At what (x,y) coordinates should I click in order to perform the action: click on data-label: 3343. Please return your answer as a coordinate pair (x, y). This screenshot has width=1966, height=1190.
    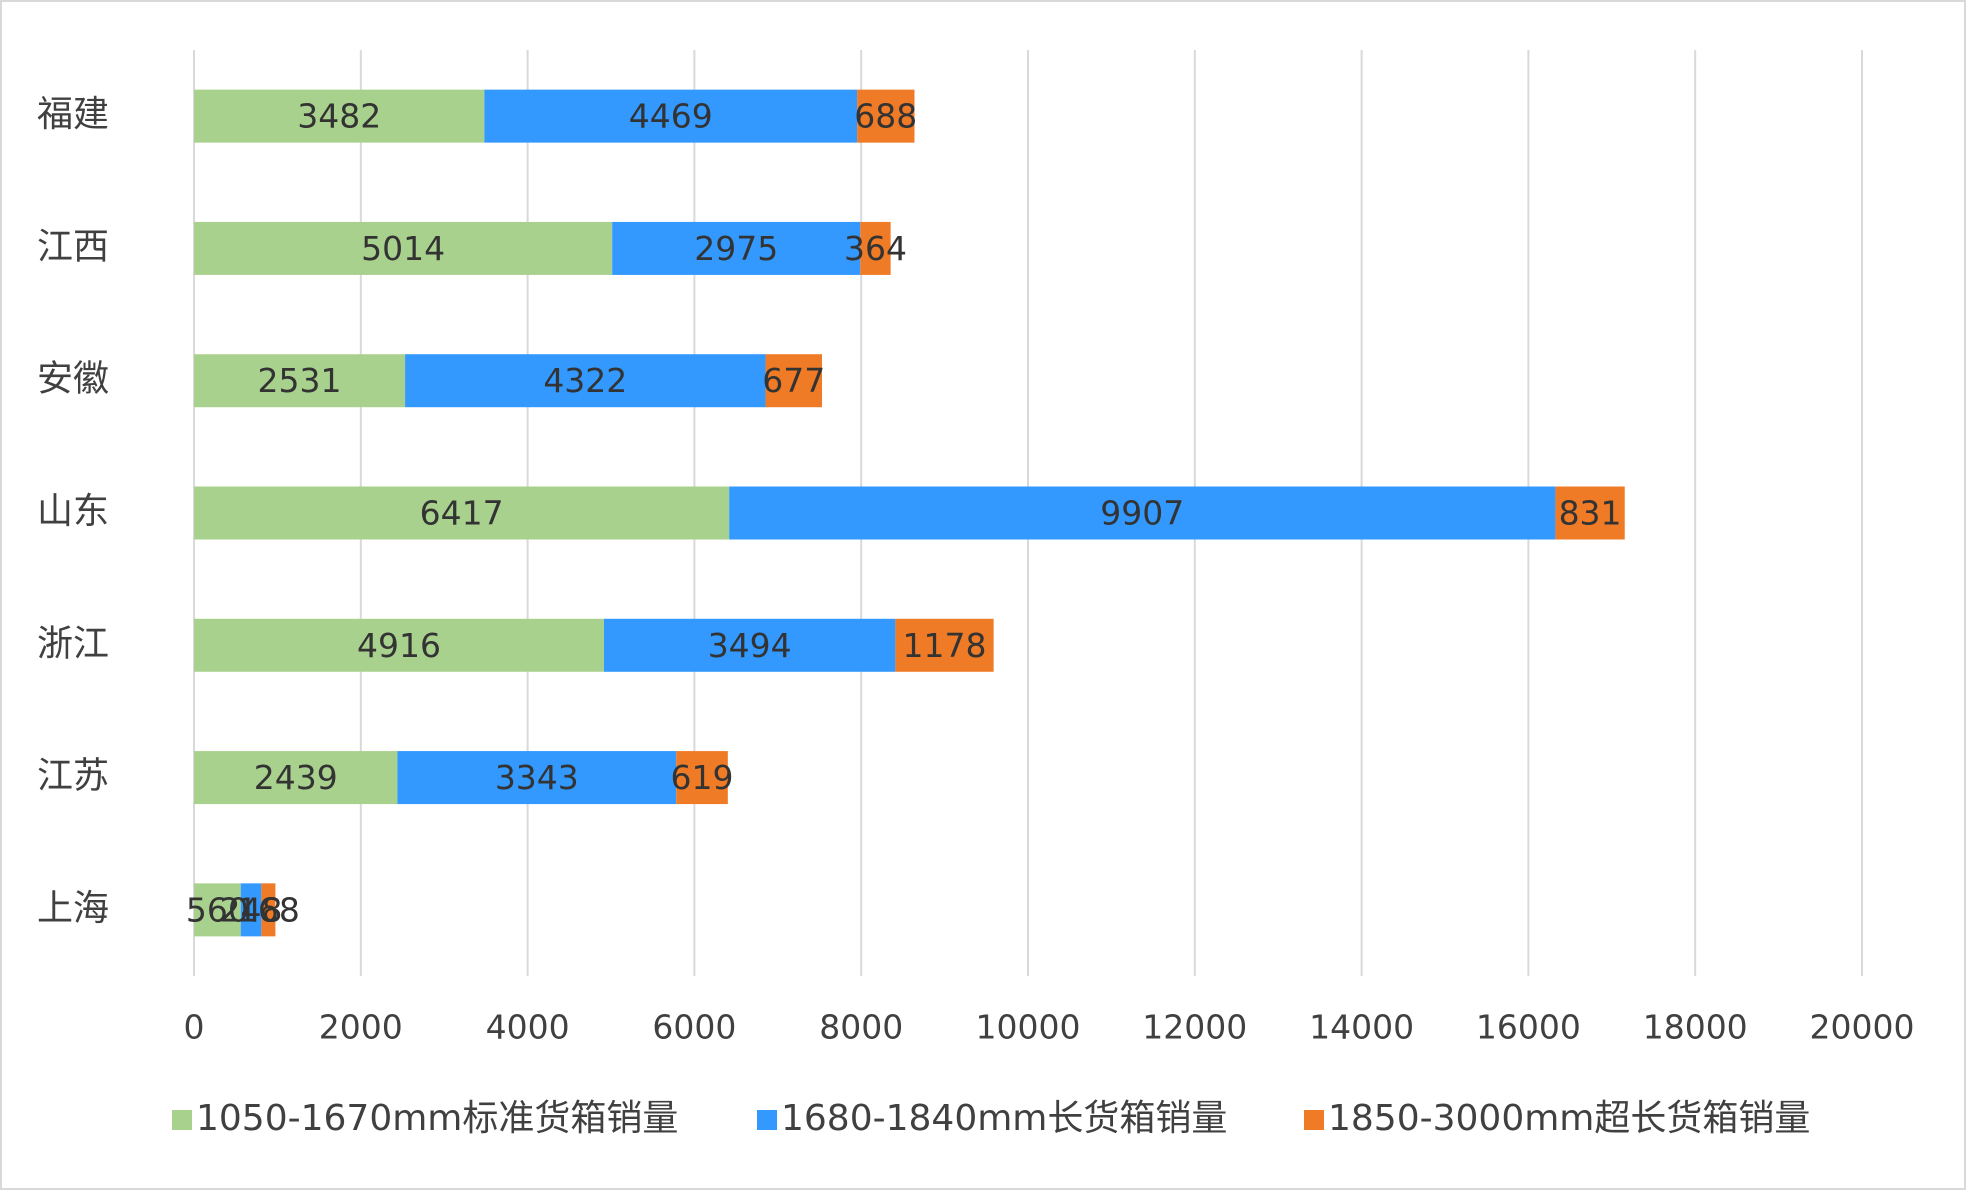
    Looking at the image, I should click on (537, 777).